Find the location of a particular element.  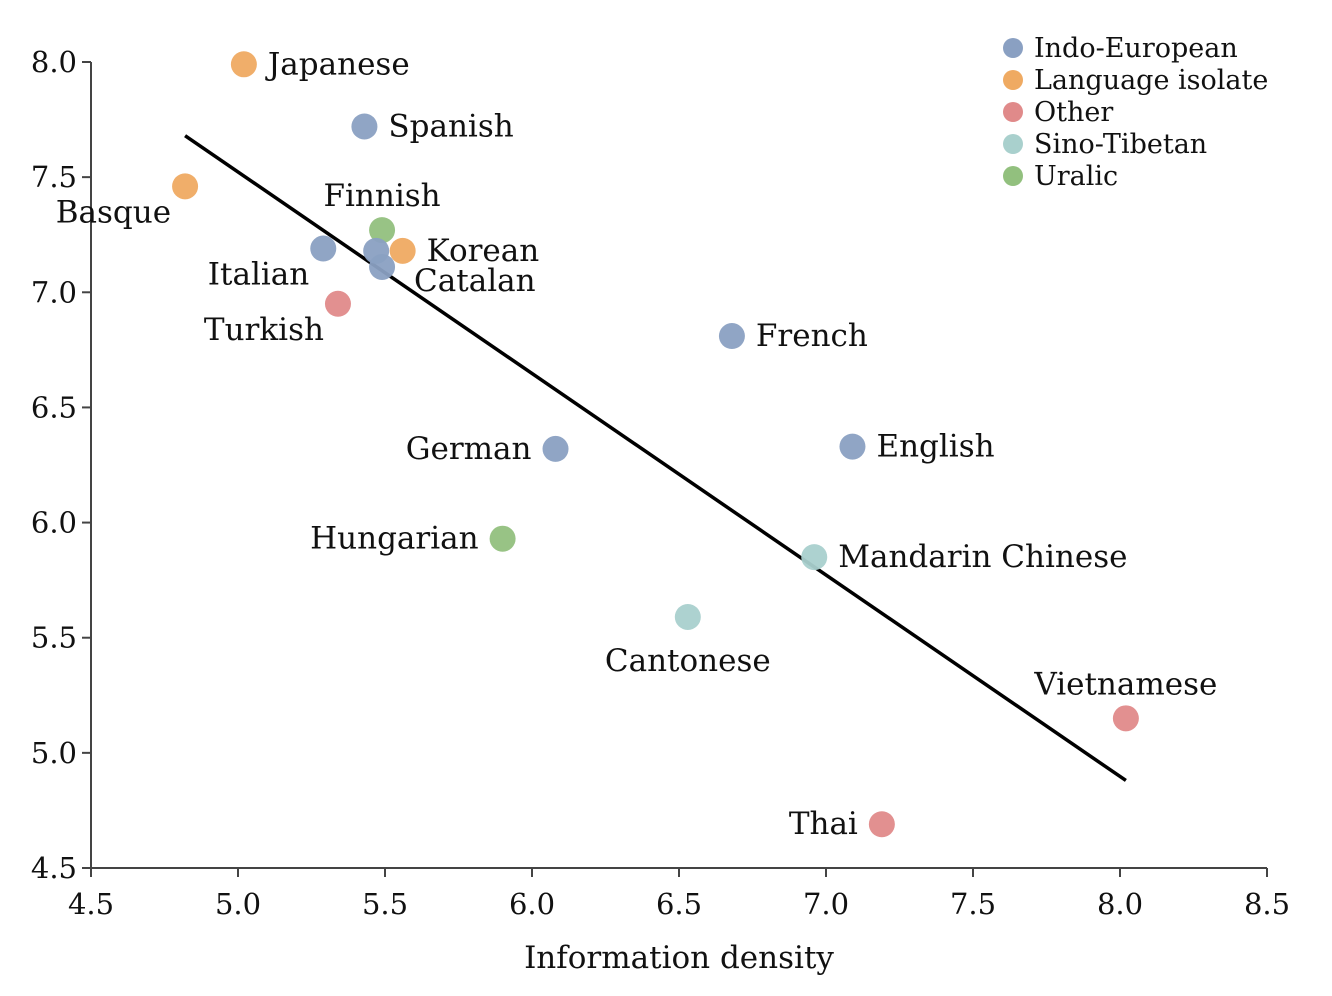

point-label: French is located at coordinates (812, 336).